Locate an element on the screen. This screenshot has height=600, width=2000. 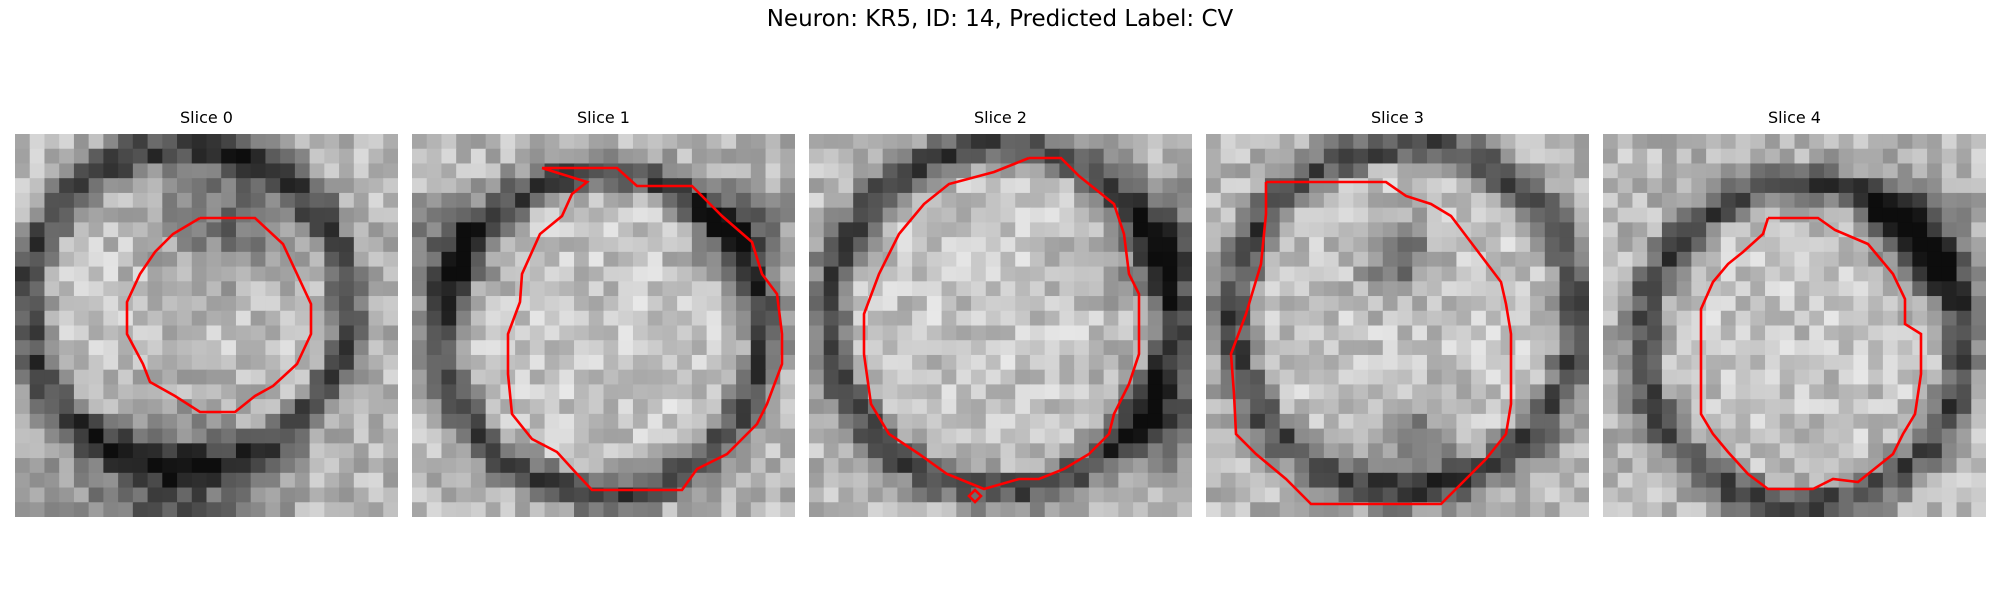
slice-panel-2: Slice 2 is located at coordinates (1000, 313).